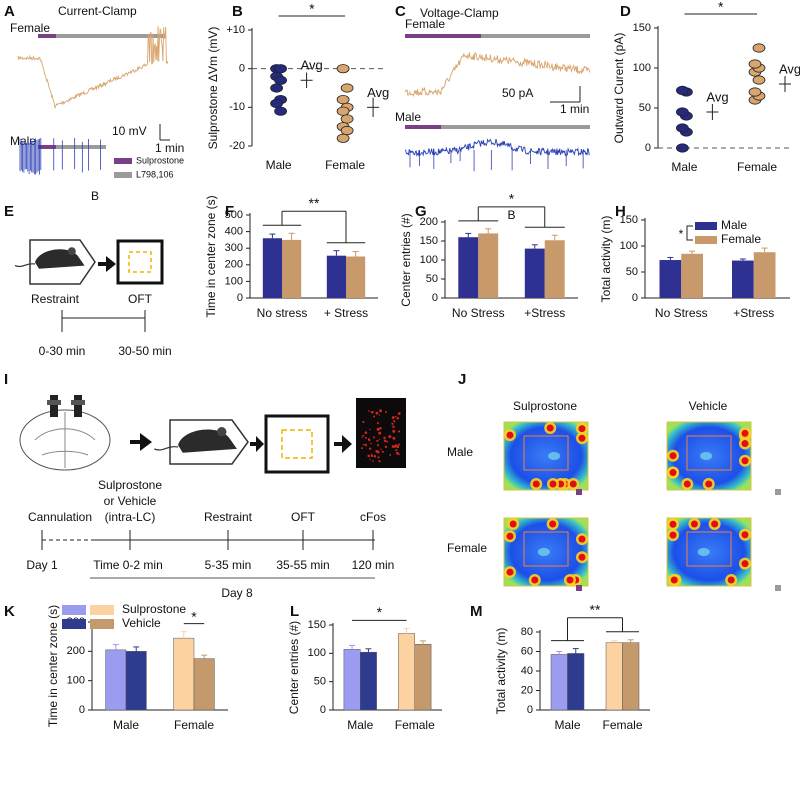 Image resolution: width=800 pixels, height=792 pixels. What do you see at coordinates (93, 68) in the screenshot?
I see `trace` at bounding box center [93, 68].